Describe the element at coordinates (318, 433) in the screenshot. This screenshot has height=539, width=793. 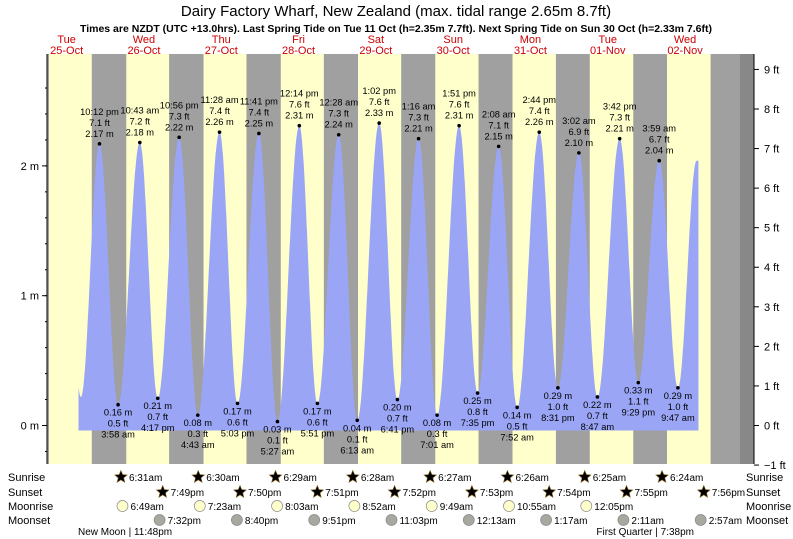
I see `tide-time-label: 5:51 pm` at that location.